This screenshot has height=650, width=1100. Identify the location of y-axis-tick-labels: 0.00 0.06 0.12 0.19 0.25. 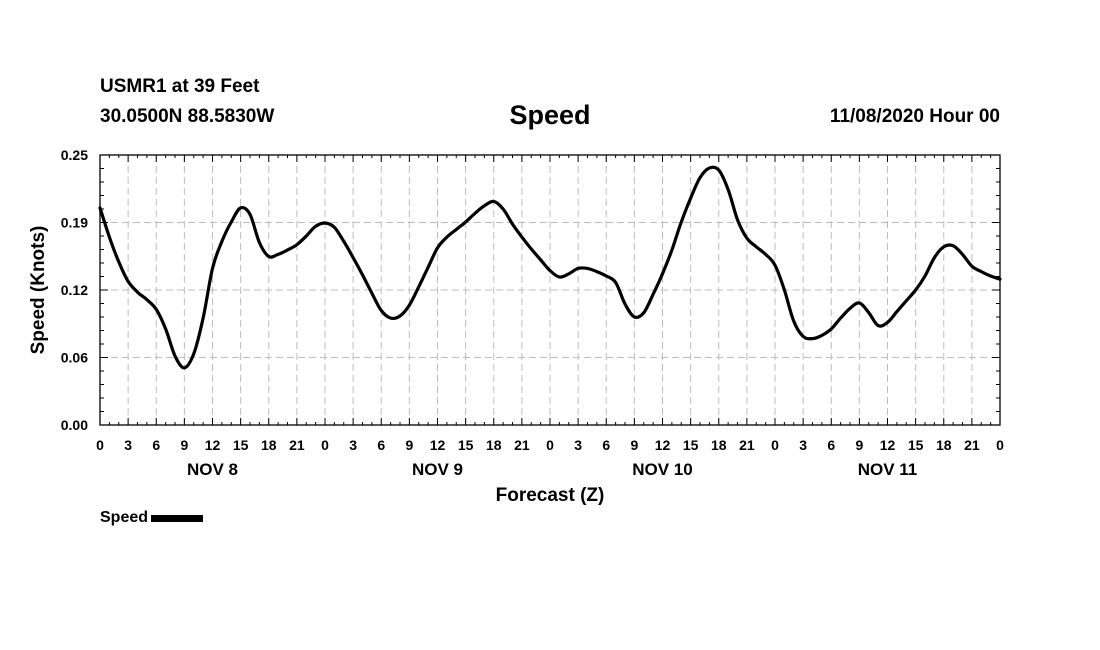
(74, 290).